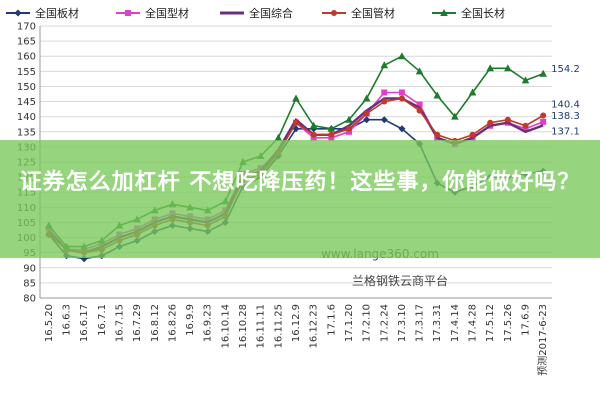 This screenshot has height=400, width=600. Describe the element at coordinates (473, 323) in the screenshot. I see `x-tick-label: 17.4.28` at that location.